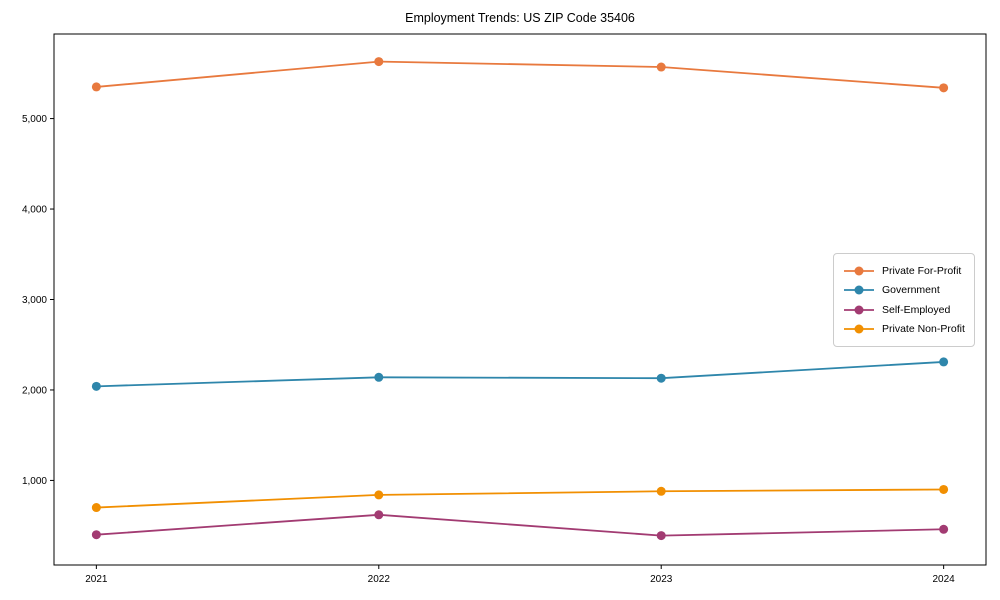 The width and height of the screenshot is (1000, 600). Describe the element at coordinates (379, 579) in the screenshot. I see `x-tick-label: 2022` at that location.